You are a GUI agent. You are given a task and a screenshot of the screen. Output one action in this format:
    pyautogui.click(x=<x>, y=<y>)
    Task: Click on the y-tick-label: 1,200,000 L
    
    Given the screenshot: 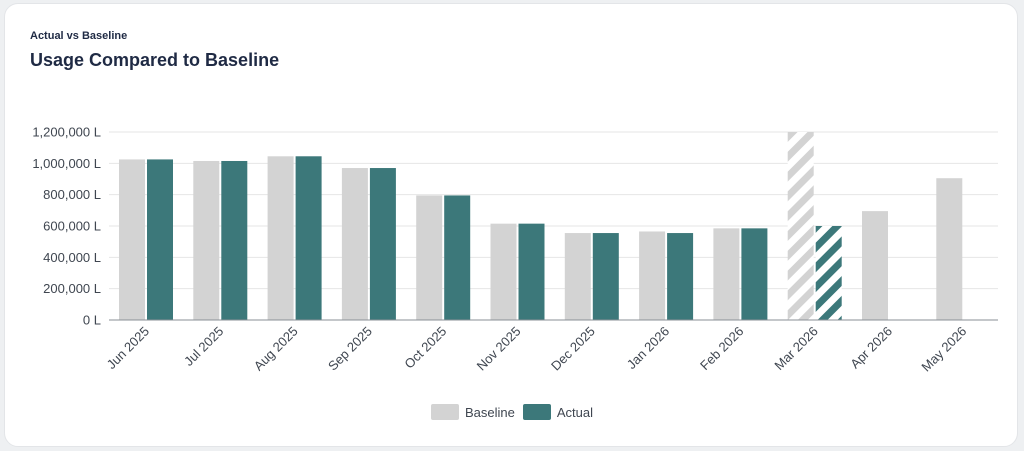 What is the action you would take?
    pyautogui.click(x=66, y=132)
    